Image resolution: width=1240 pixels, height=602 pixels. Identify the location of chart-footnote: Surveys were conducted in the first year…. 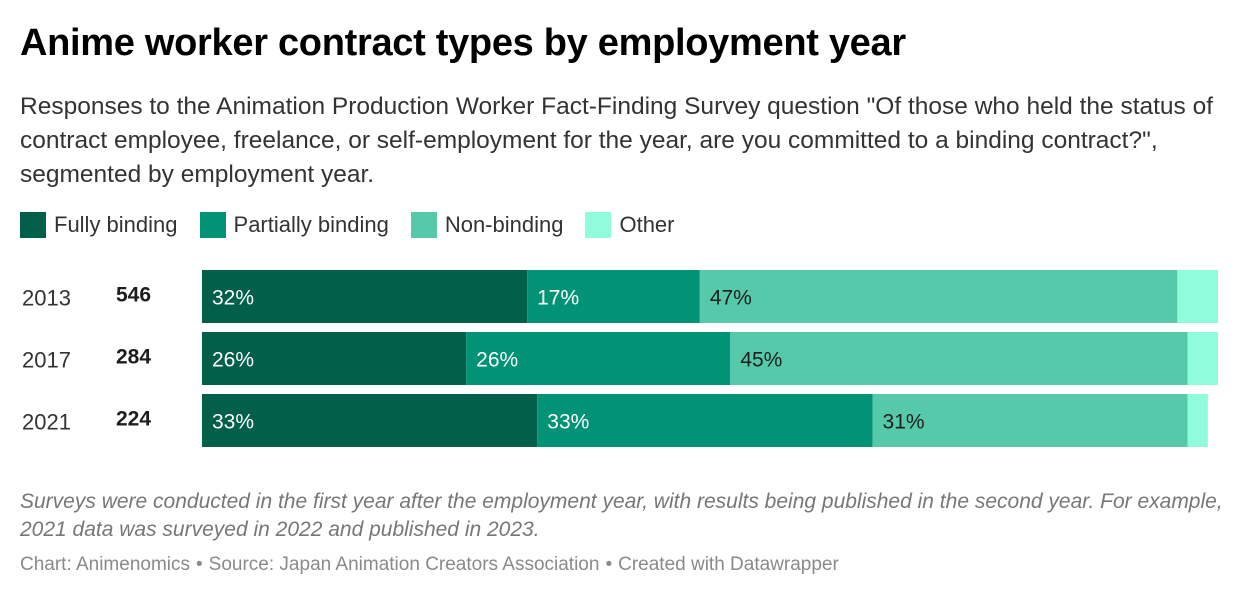
(621, 515).